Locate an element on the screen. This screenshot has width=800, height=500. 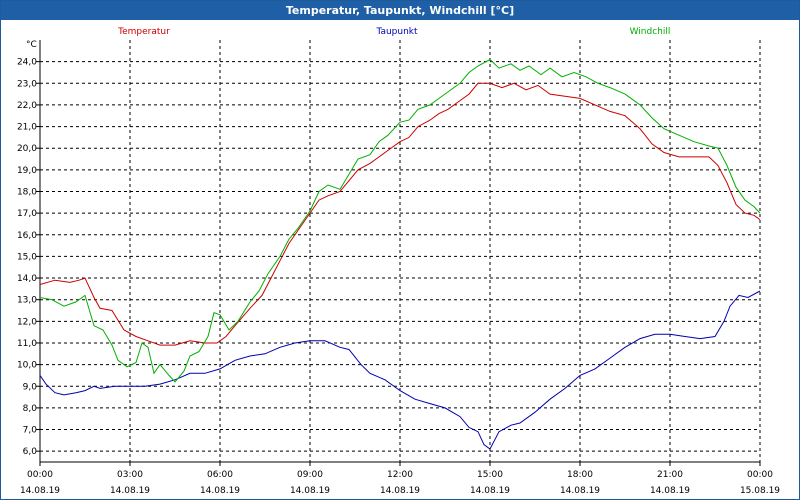
x-tick-time: 03:00 is located at coordinates (130, 475).